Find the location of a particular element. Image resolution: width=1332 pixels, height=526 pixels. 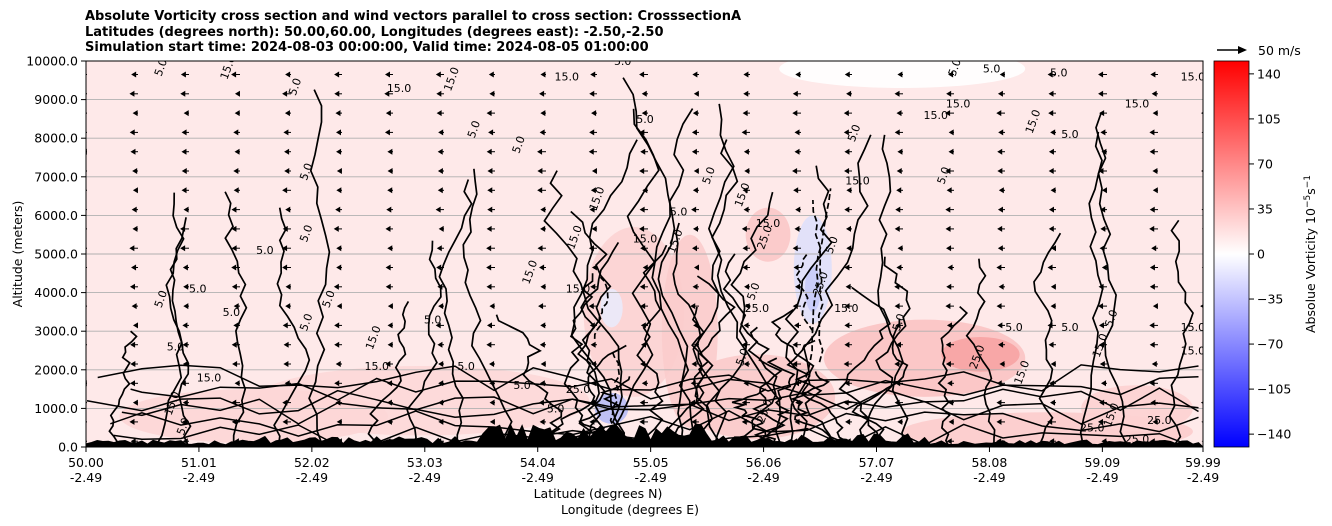

colorbar-label-exp2: −1 is located at coordinates (1308, 181).